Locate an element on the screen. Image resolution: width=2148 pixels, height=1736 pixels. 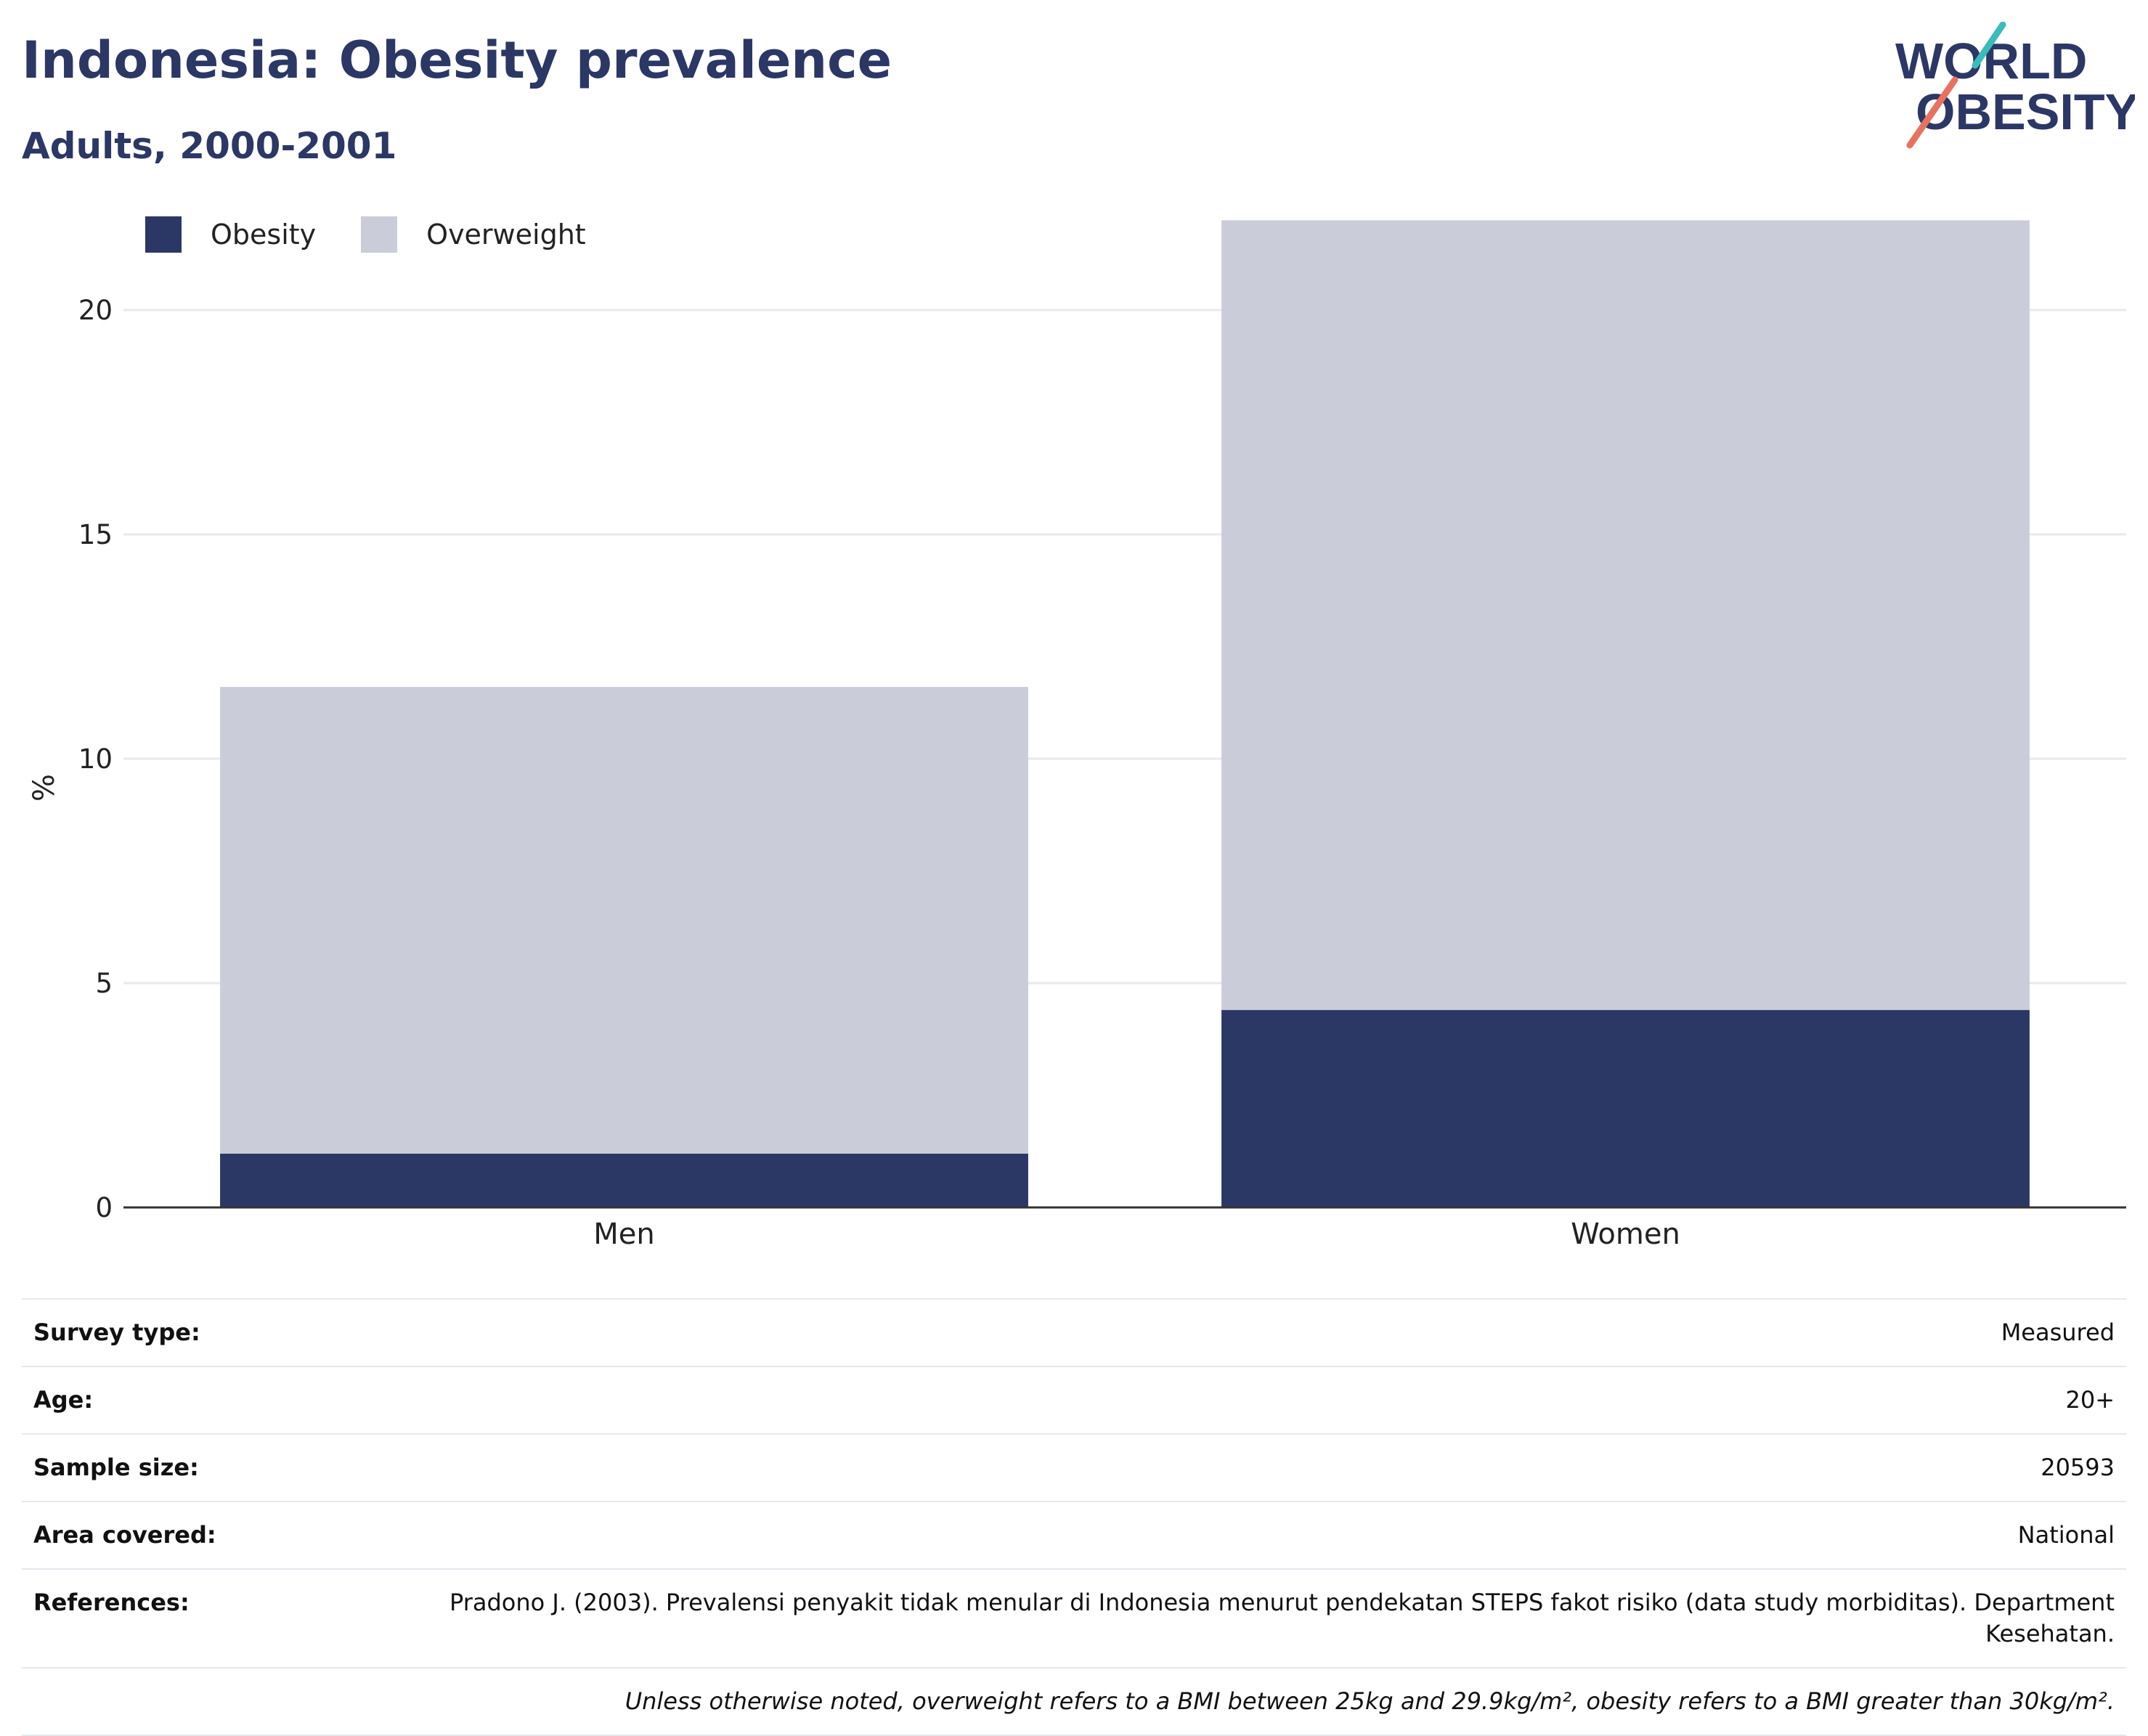
legend-item-overweight: Overweight is located at coordinates (473, 234).